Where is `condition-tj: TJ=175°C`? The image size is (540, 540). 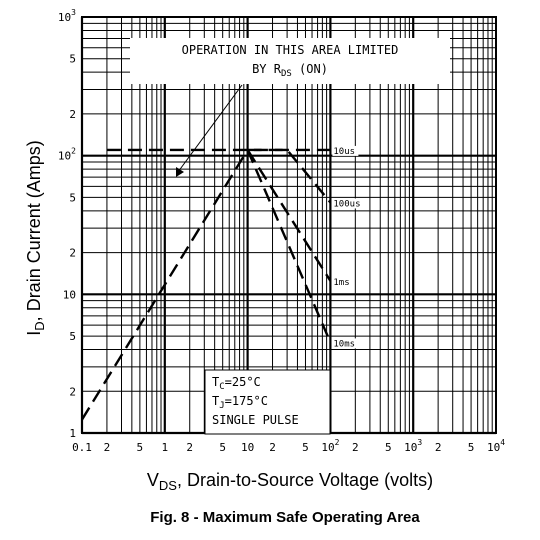 condition-tj: TJ=175°C is located at coordinates (240, 402).